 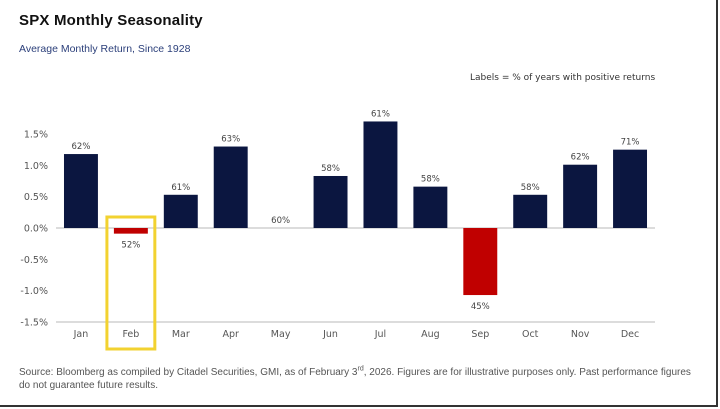 I want to click on bar-aug, so click(x=430, y=207).